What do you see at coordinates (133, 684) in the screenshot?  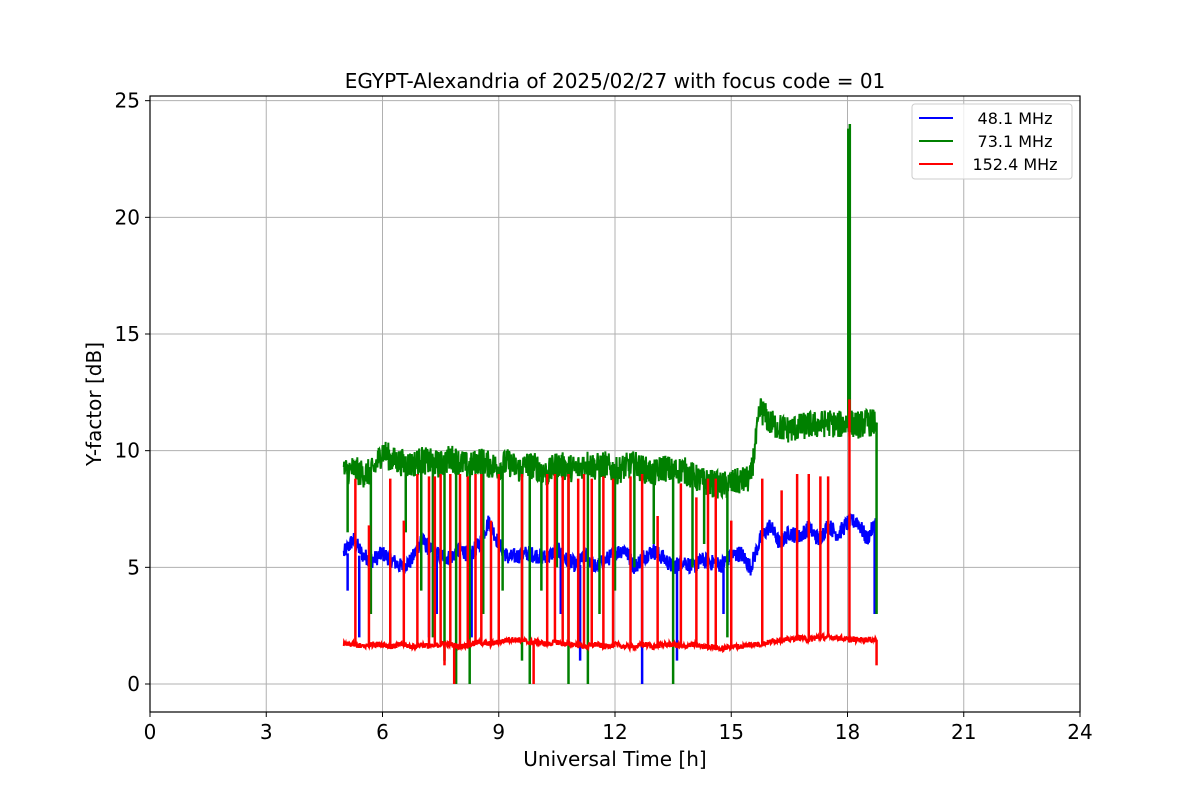 I see `y-tick-label: 0` at bounding box center [133, 684].